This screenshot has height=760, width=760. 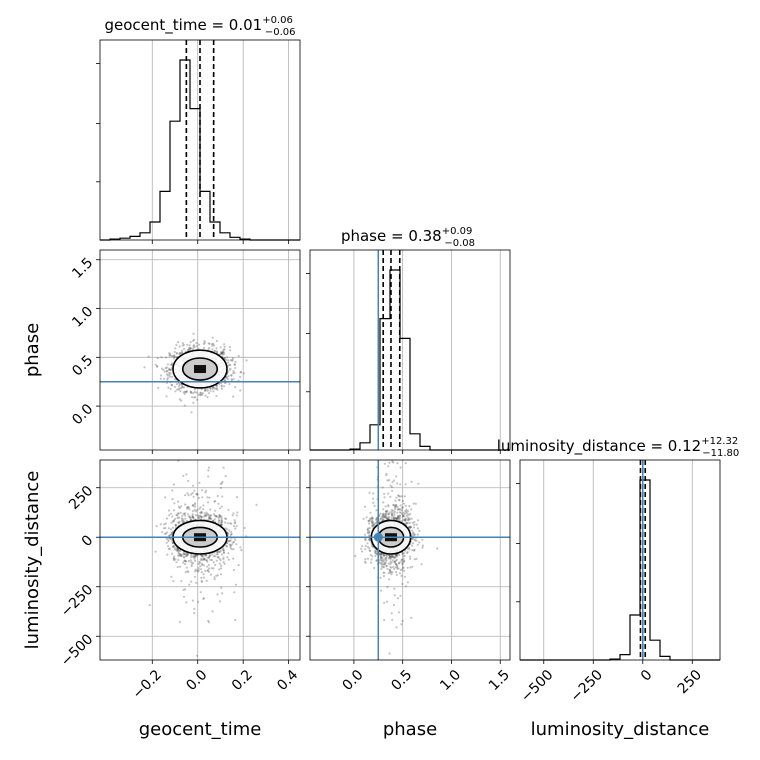 What do you see at coordinates (618, 447) in the screenshot?
I see `title-distance: luminosity_distance = 0.12+12.32 −11.80` at bounding box center [618, 447].